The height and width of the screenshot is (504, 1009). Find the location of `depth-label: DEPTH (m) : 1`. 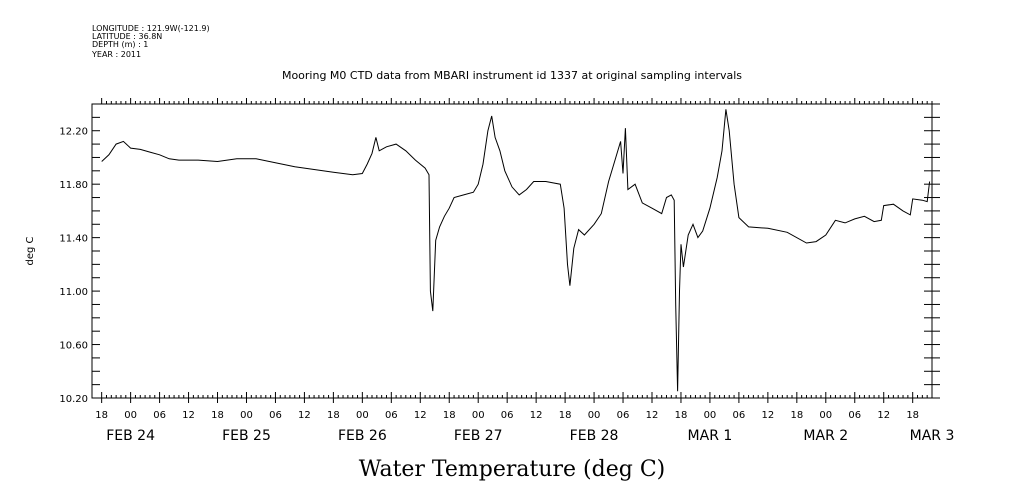

depth-label: DEPTH (m) : 1 is located at coordinates (120, 44).